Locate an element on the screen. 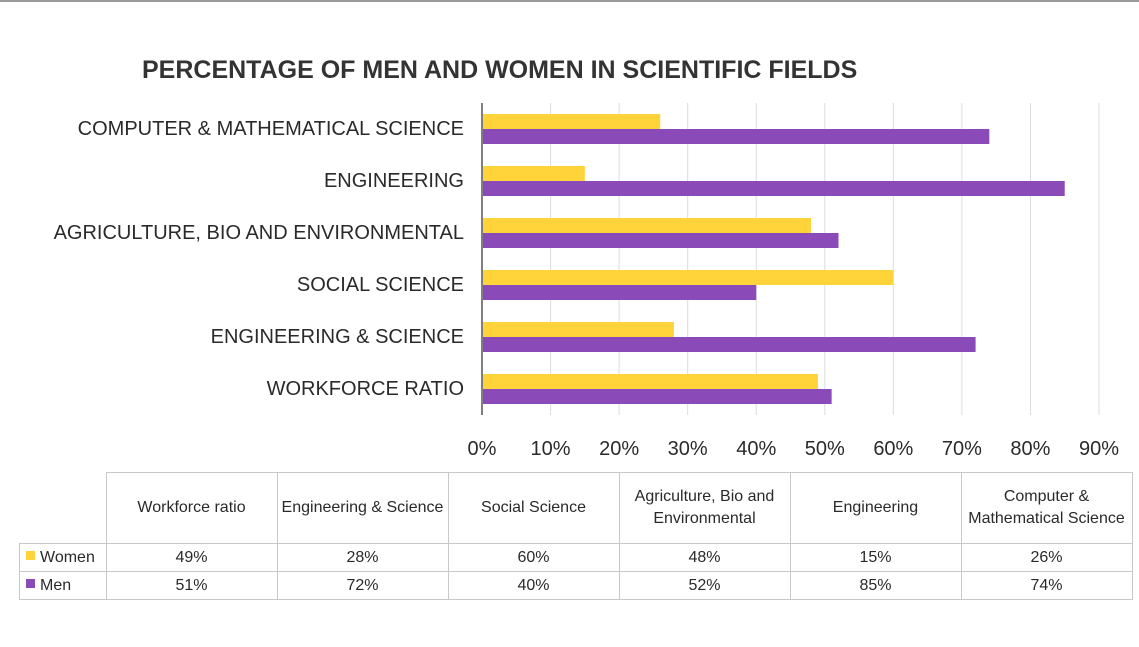 This screenshot has height=647, width=1139. tick-label: 0% is located at coordinates (482, 449).